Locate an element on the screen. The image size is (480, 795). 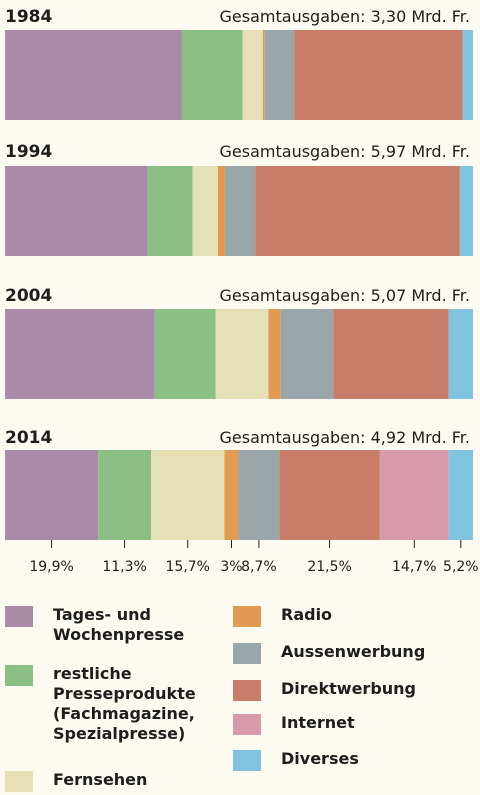
legend-item: Direktwerbung is located at coordinates (324, 690).